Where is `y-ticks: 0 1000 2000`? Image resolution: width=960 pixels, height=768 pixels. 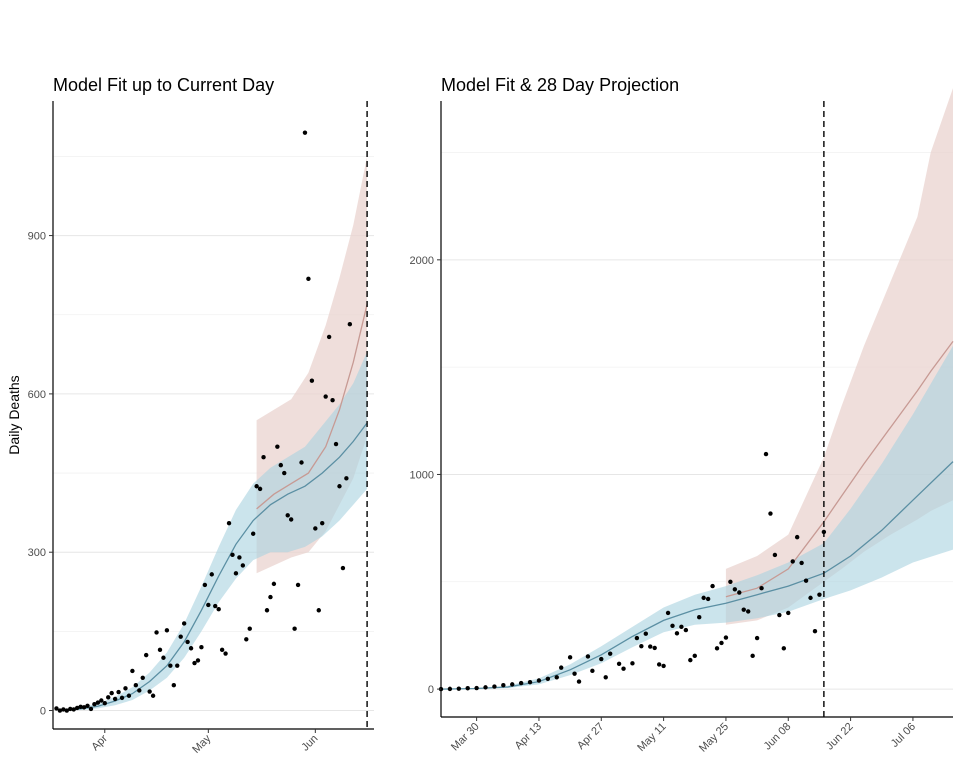 y-ticks: 0 1000 2000 is located at coordinates (425, 475).